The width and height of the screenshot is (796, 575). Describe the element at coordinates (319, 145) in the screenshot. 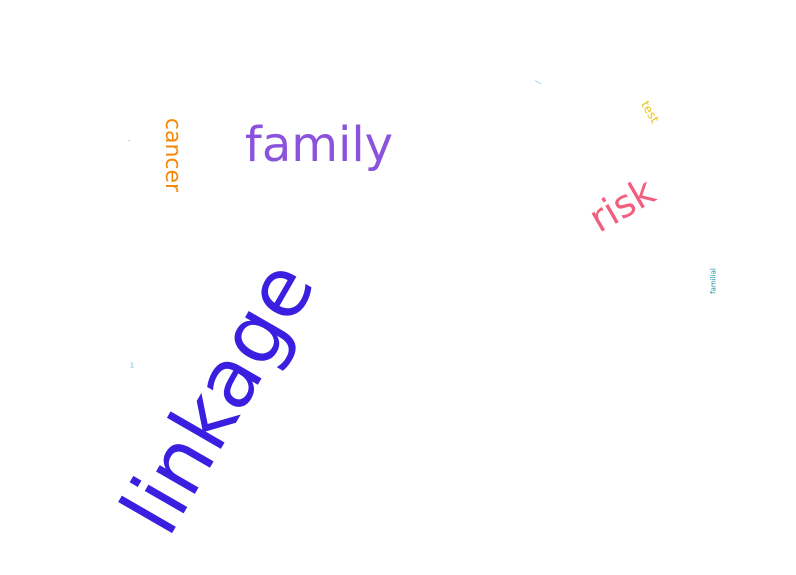

I see `word-family: family` at that location.